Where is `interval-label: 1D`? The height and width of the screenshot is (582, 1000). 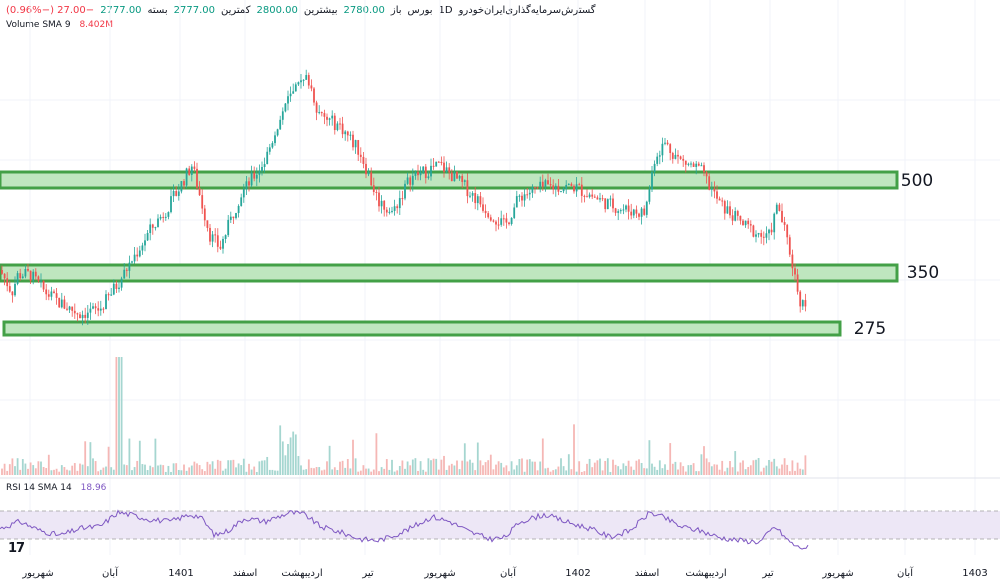
interval-label: 1D is located at coordinates (445, 10).